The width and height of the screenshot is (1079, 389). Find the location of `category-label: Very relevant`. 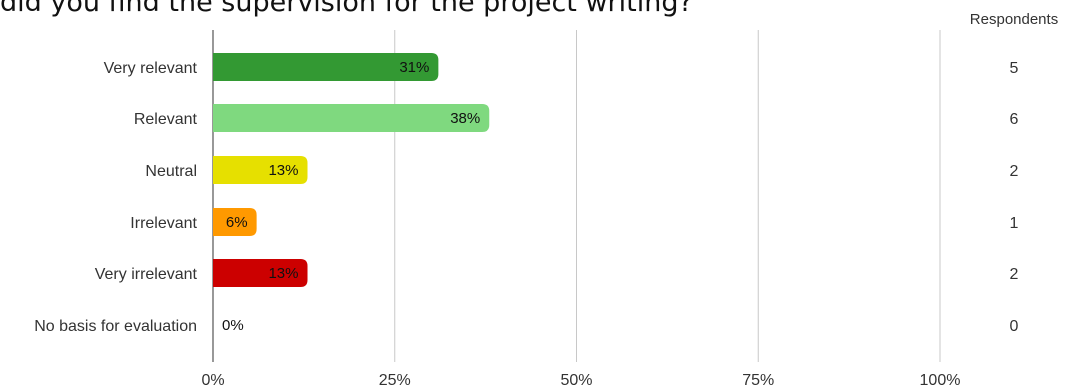

category-label: Very relevant is located at coordinates (151, 68).